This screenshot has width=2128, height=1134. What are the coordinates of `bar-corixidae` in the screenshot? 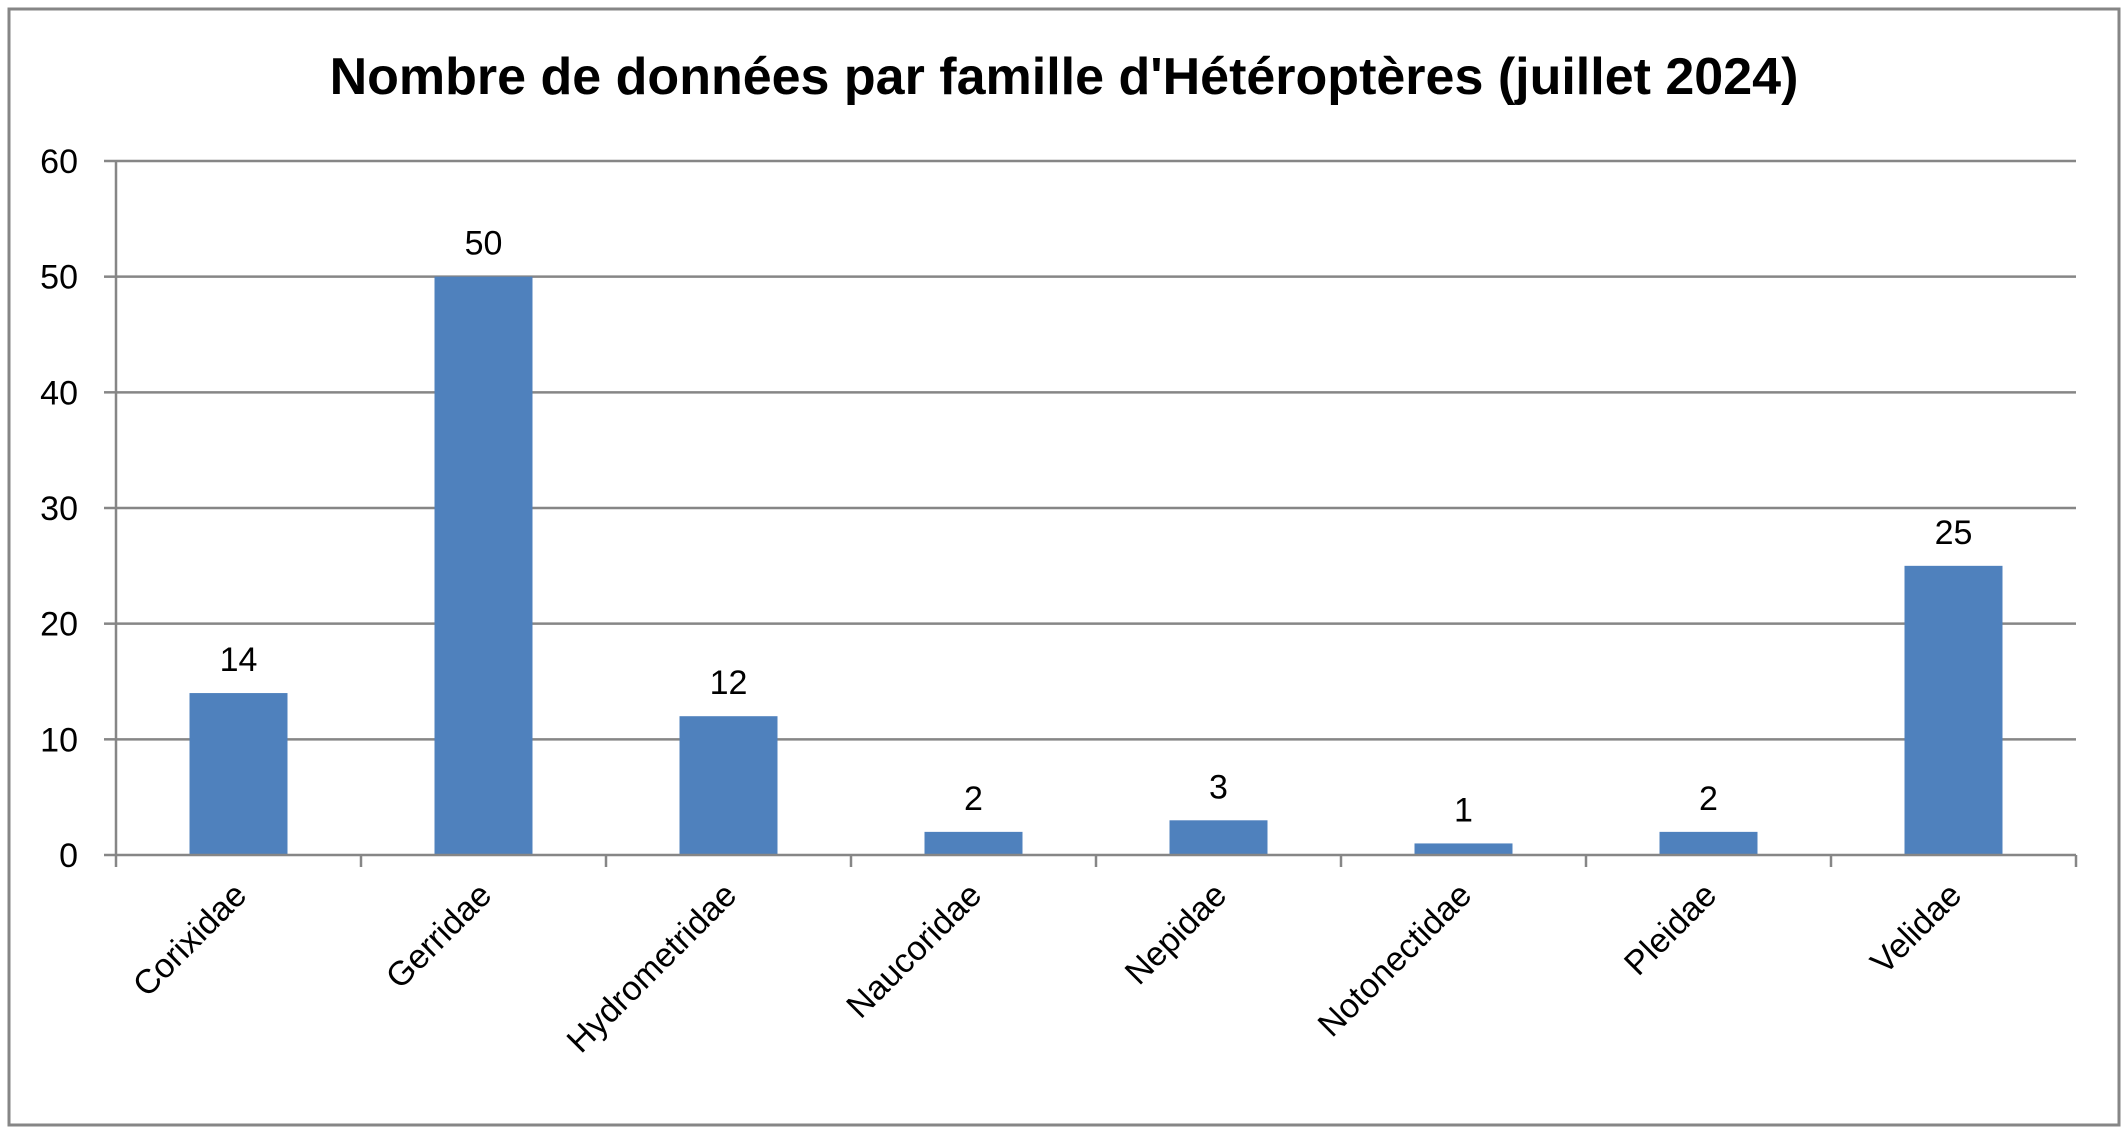 It's located at (238, 774).